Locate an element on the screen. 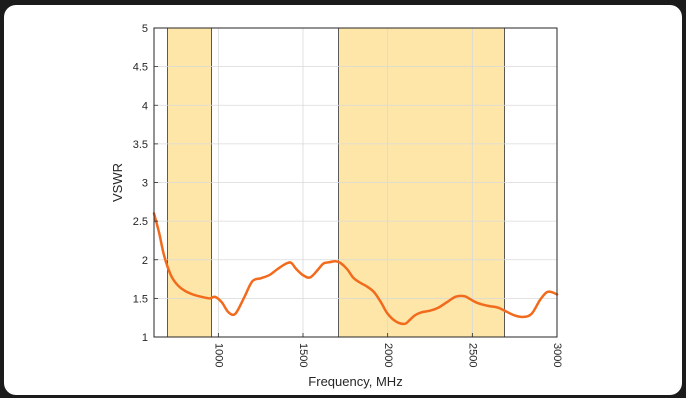  y-axis-label: VSWR is located at coordinates (117, 182).